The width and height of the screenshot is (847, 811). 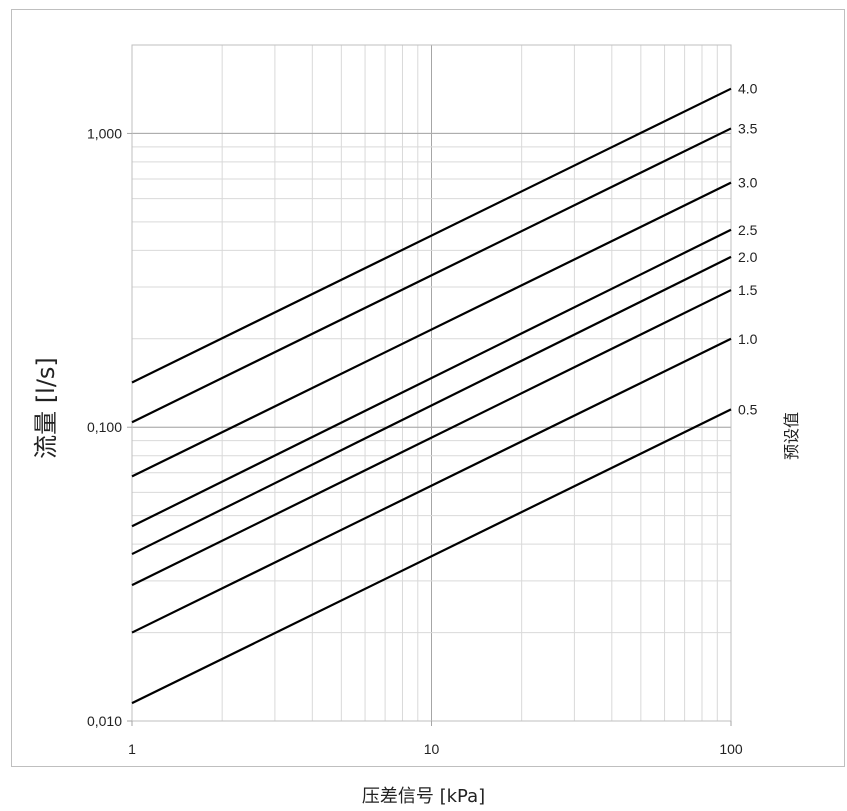 I want to click on y-axis-title: 流量 [l/s], so click(x=46, y=408).